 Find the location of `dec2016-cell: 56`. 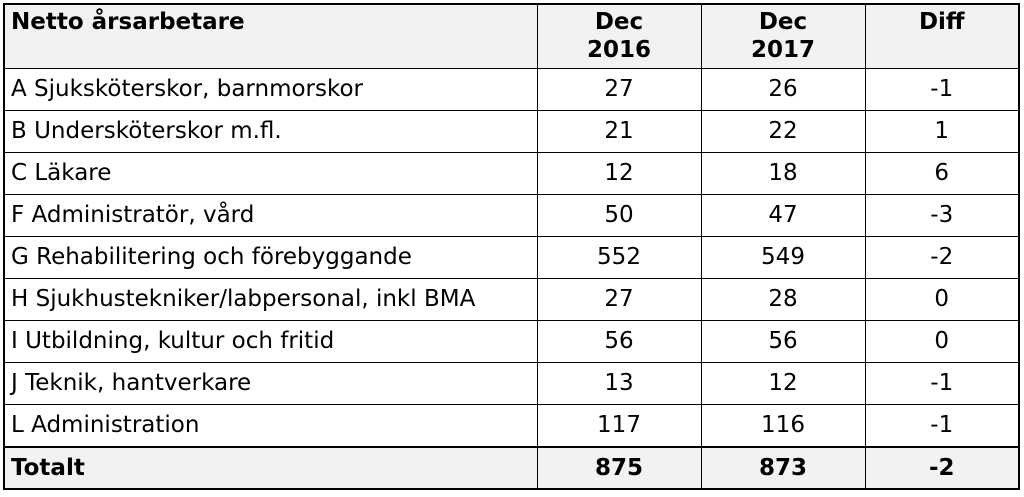

dec2016-cell: 56 is located at coordinates (619, 341).